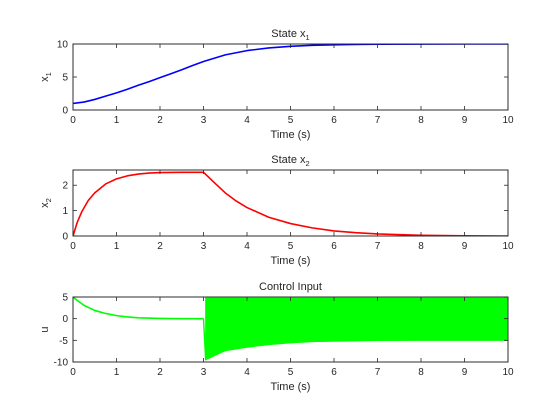 The width and height of the screenshot is (560, 420). What do you see at coordinates (63, 341) in the screenshot?
I see `y-tick-label: -5` at bounding box center [63, 341].